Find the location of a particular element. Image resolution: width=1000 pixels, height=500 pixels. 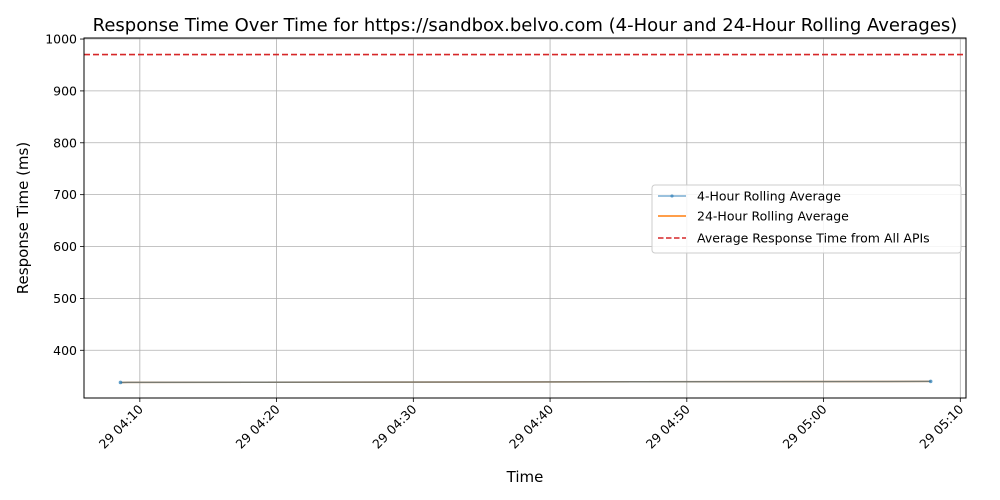

legend-box is located at coordinates (806, 219).